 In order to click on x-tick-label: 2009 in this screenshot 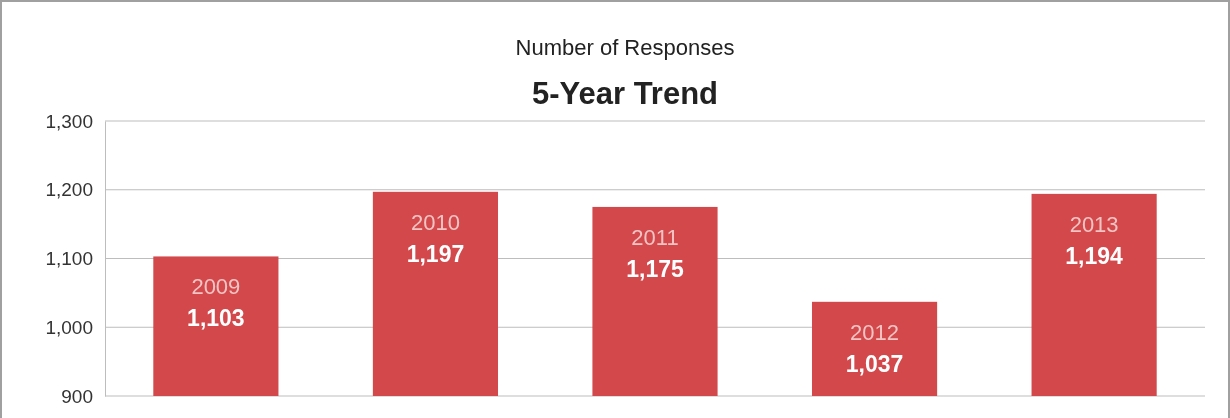, I will do `click(216, 287)`.